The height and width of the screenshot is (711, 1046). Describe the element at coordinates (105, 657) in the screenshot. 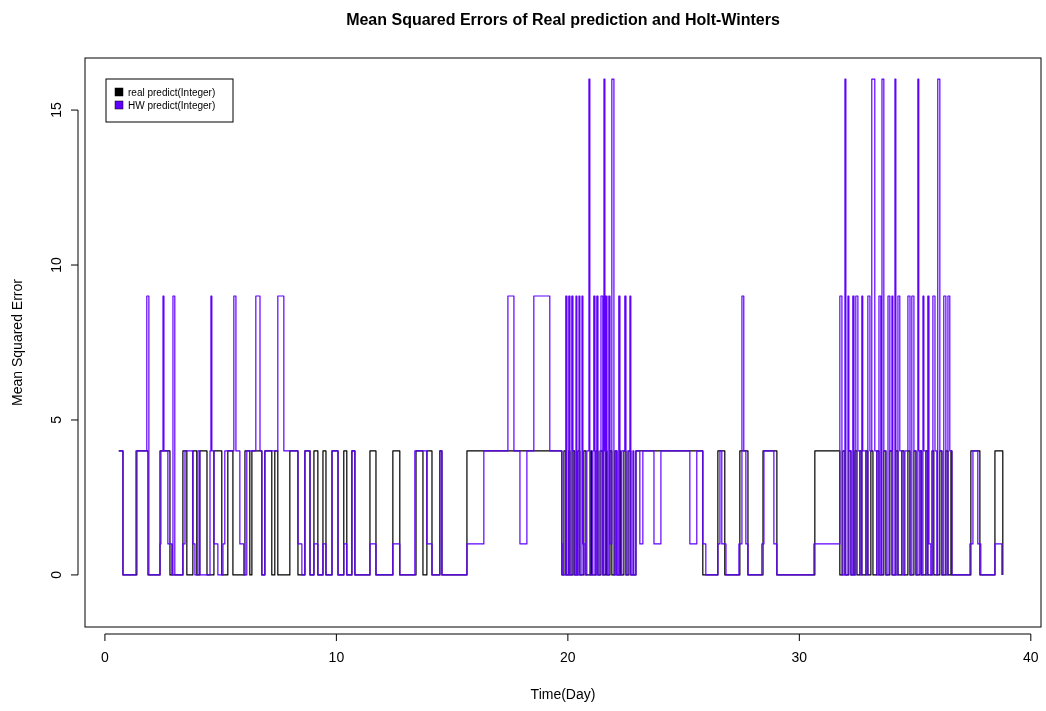

I see `x-tick-label: 0` at that location.